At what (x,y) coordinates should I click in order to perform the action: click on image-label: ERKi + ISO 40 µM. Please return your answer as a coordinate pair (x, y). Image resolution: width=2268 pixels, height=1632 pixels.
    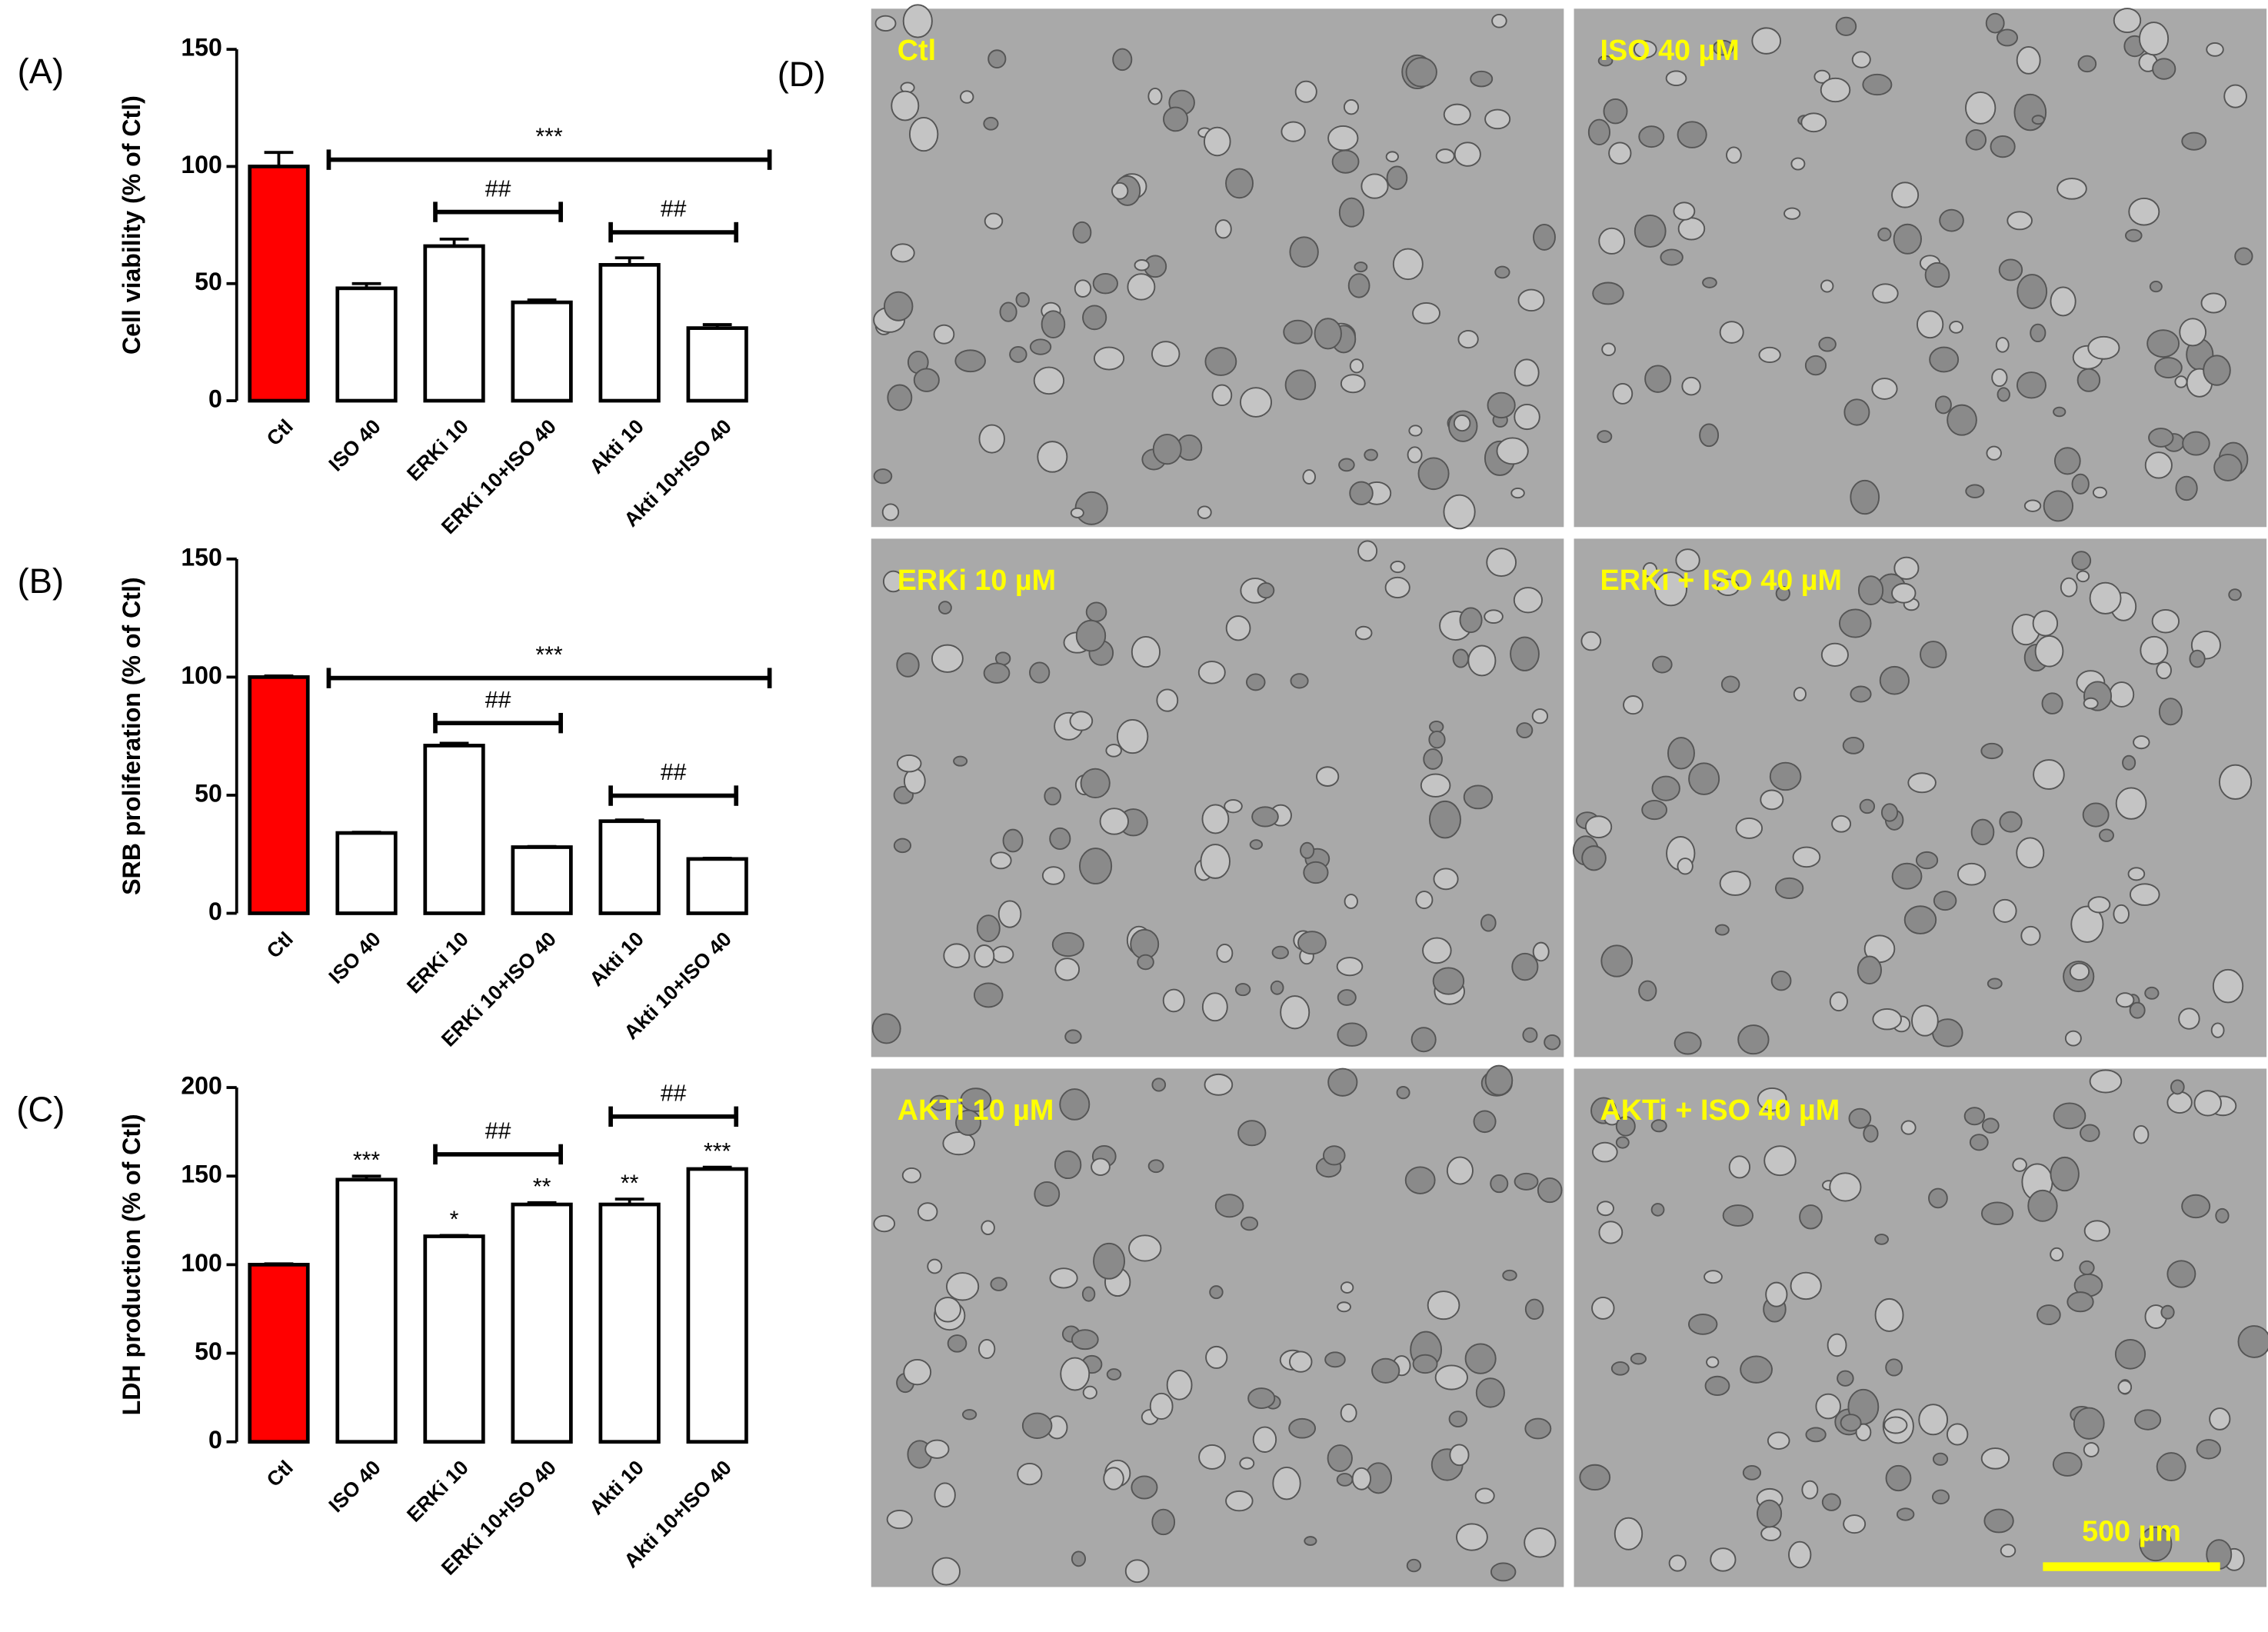
    Looking at the image, I should click on (1721, 580).